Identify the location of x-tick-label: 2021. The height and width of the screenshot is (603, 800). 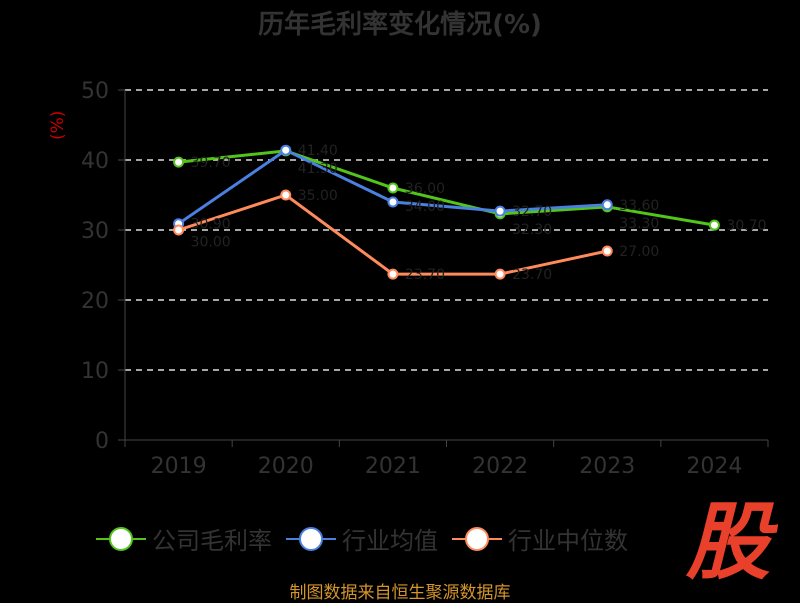
(393, 466).